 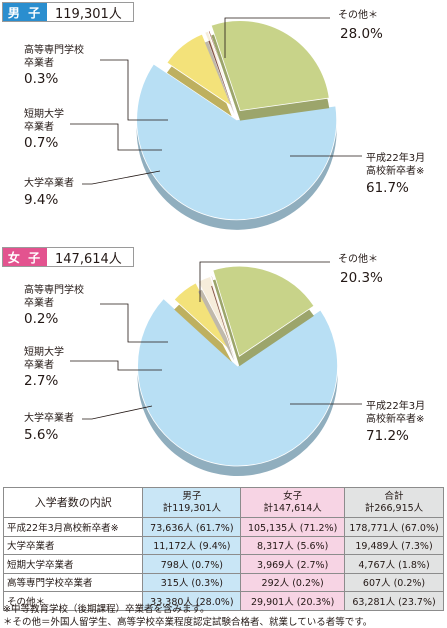 I want to click on male-jc-line1: 短期大学, so click(x=44, y=114).